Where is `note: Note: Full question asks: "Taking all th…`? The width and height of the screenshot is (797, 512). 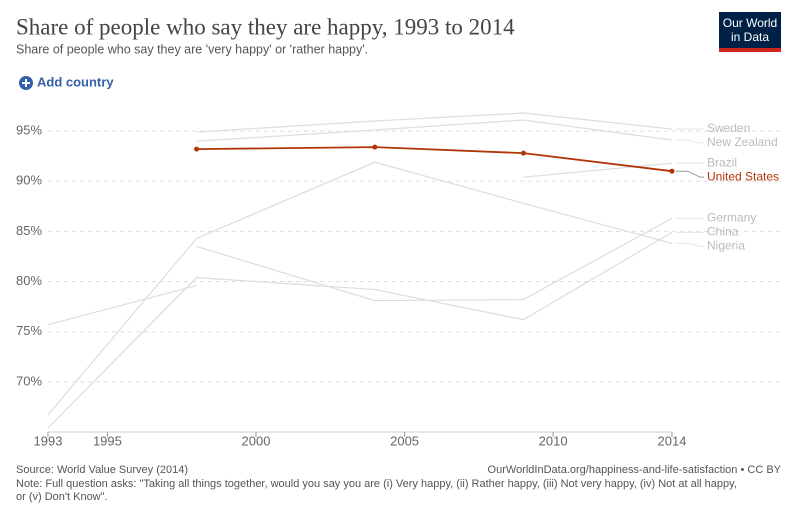
note: Note: Full question asks: "Taking all th… is located at coordinates (376, 484).